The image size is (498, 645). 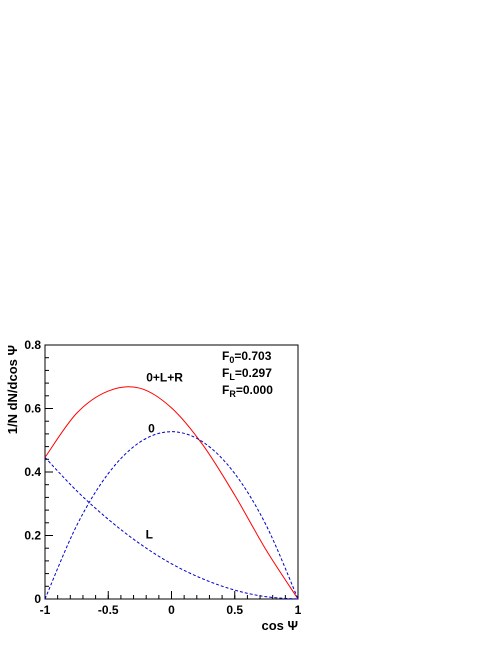 I want to click on x-tick-label: 1, so click(x=298, y=610).